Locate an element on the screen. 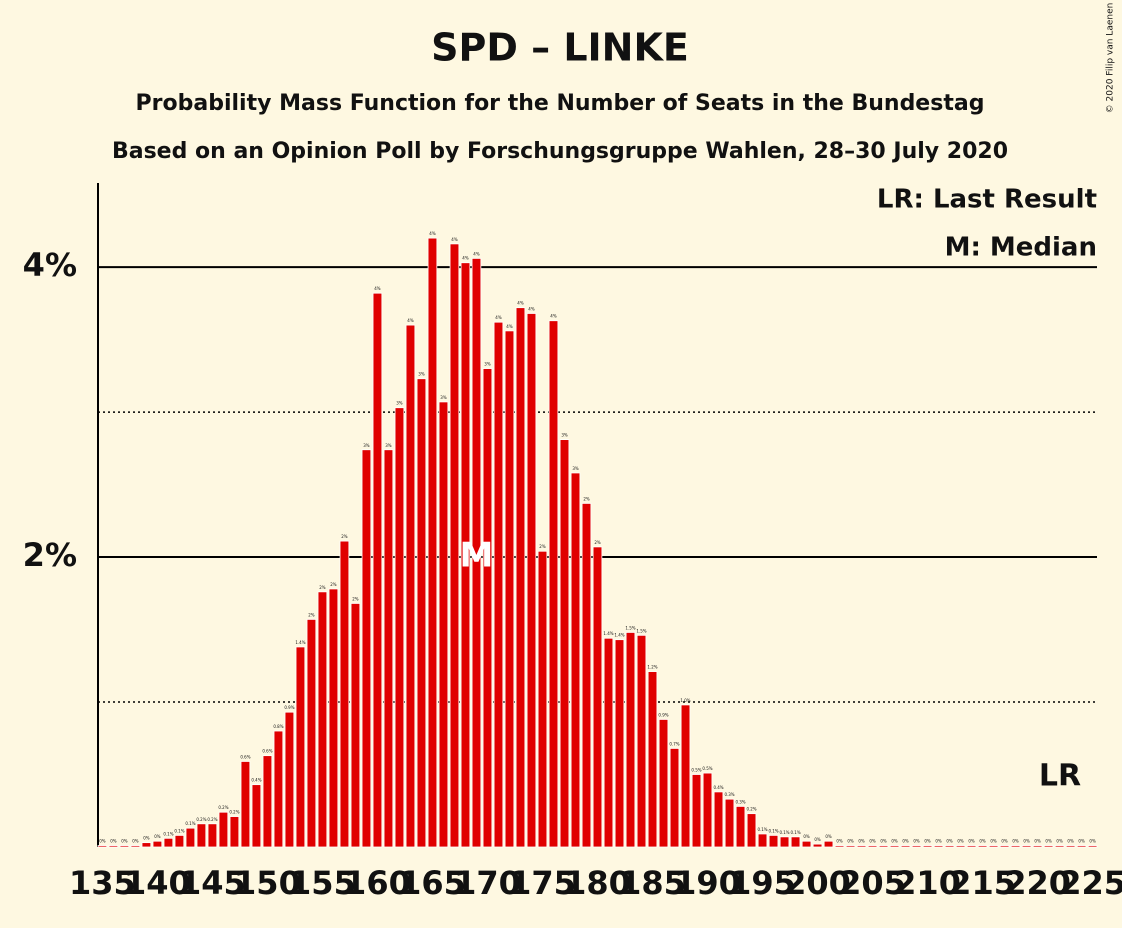  x-tick-label: 195 is located at coordinates (762, 883).